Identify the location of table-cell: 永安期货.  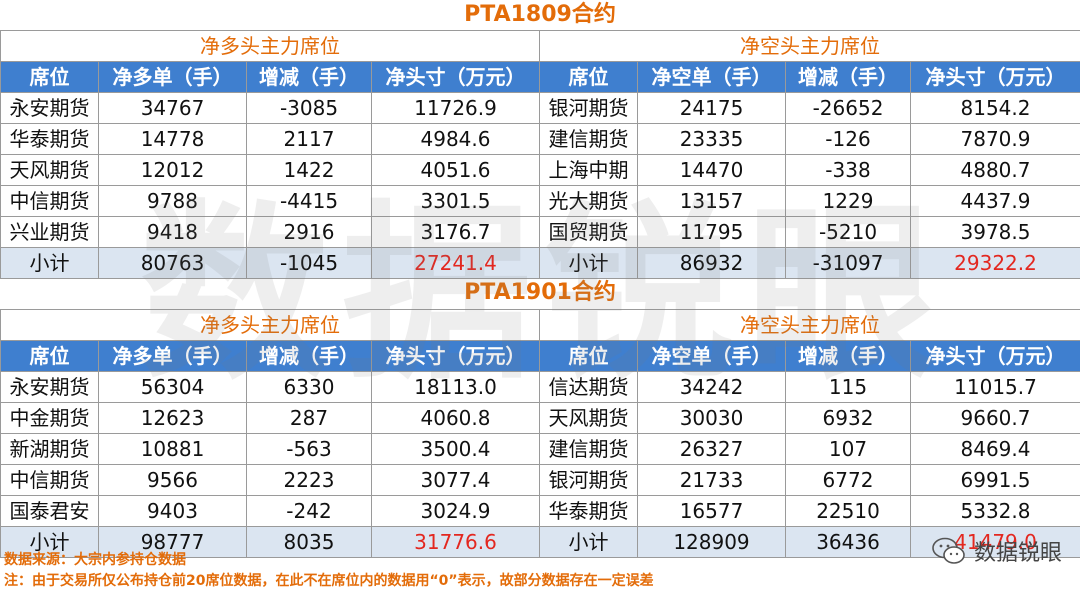
(49, 108).